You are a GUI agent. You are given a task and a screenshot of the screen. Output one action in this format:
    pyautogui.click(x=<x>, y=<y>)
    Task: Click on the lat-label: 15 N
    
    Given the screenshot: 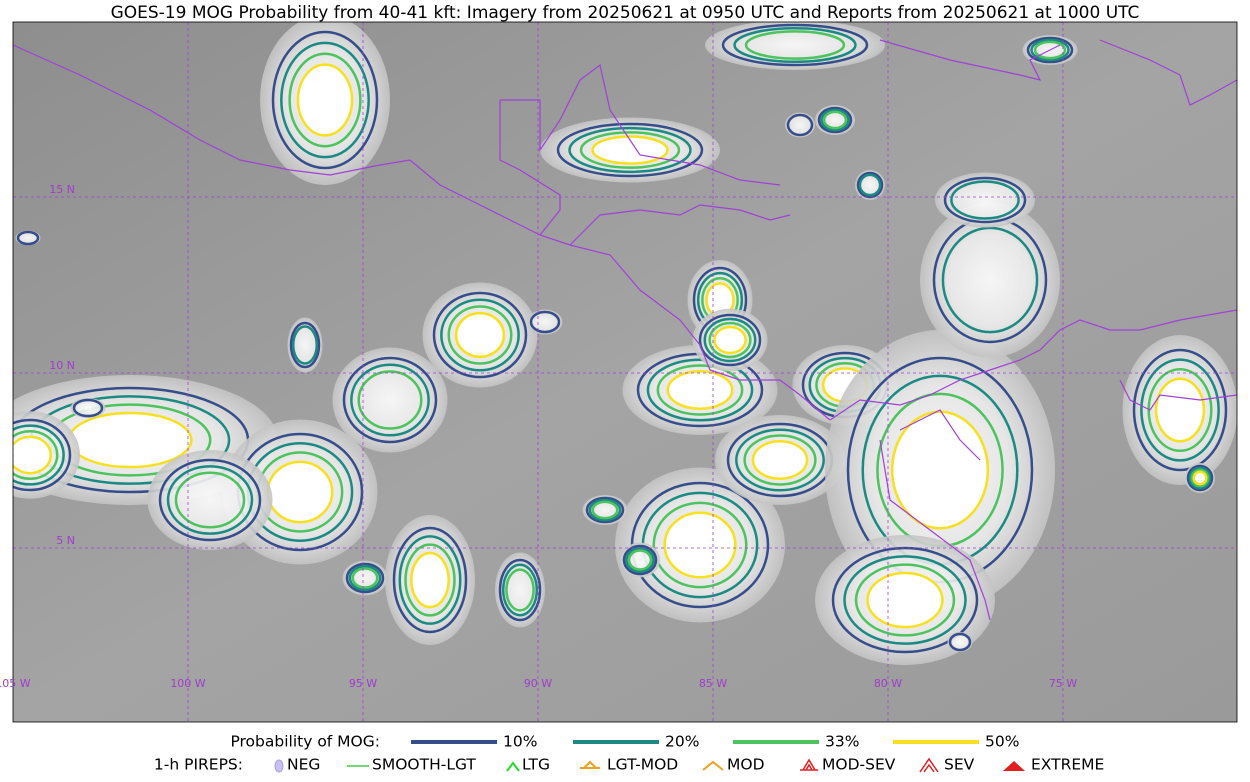 What is the action you would take?
    pyautogui.click(x=62, y=189)
    